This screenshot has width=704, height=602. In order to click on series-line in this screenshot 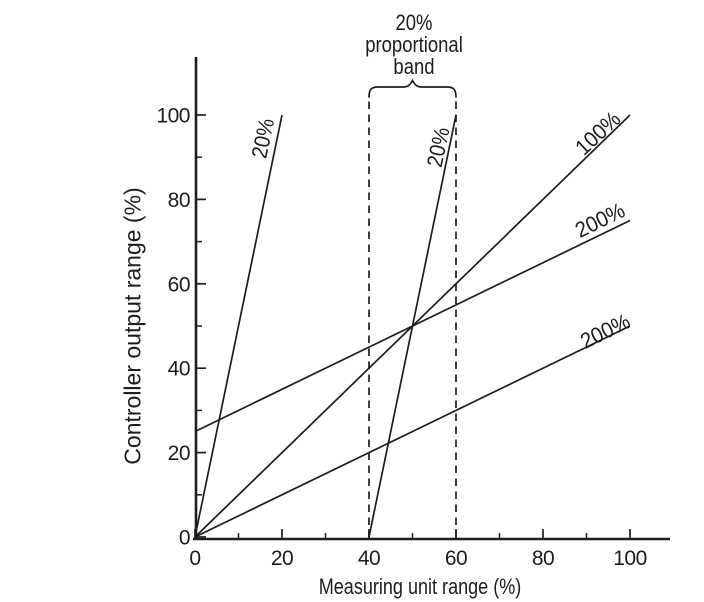, I will do `click(238, 326)`.